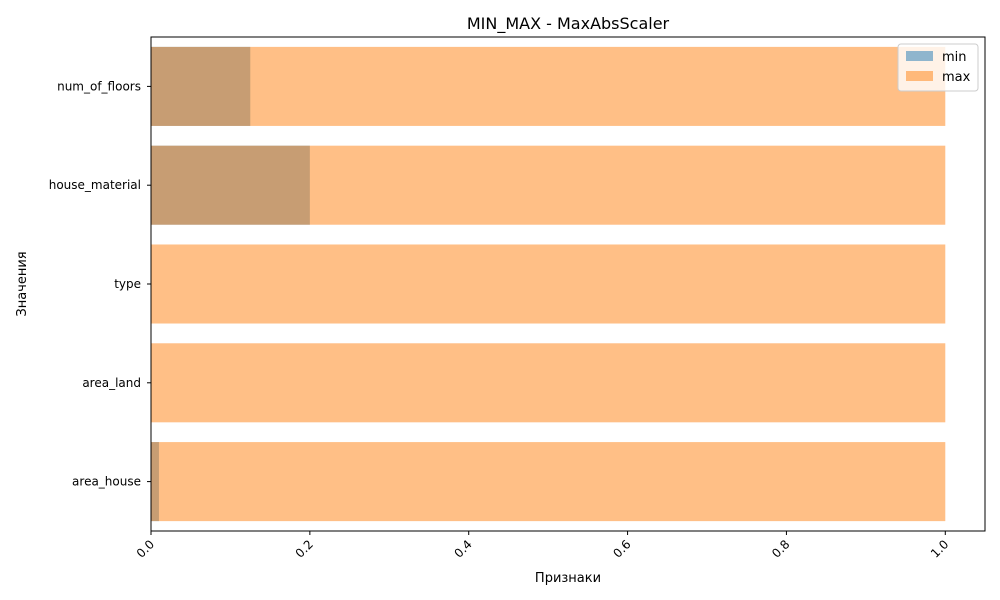 This screenshot has width=1000, height=600. Describe the element at coordinates (99, 86) in the screenshot. I see `y-tick-label: num_of_floors` at that location.